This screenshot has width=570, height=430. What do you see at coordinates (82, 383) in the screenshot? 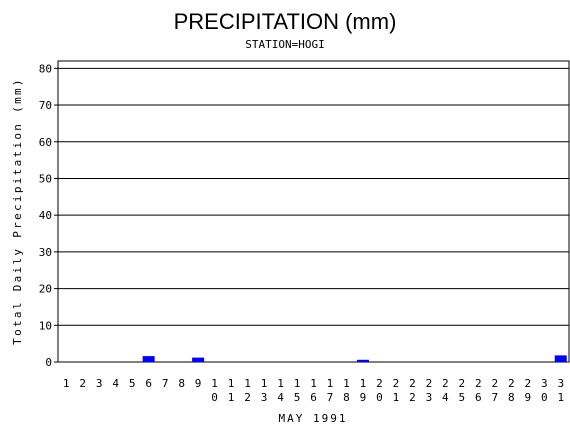
I see `x-tick-label: 2` at bounding box center [82, 383].